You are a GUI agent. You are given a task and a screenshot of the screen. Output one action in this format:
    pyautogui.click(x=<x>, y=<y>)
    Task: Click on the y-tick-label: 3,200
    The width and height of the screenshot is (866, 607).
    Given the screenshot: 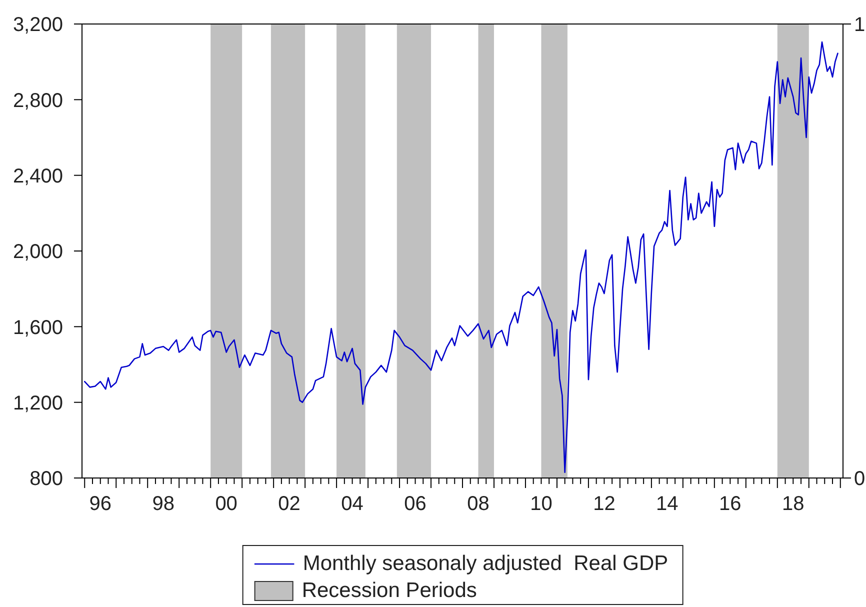 What is the action you would take?
    pyautogui.click(x=37, y=25)
    